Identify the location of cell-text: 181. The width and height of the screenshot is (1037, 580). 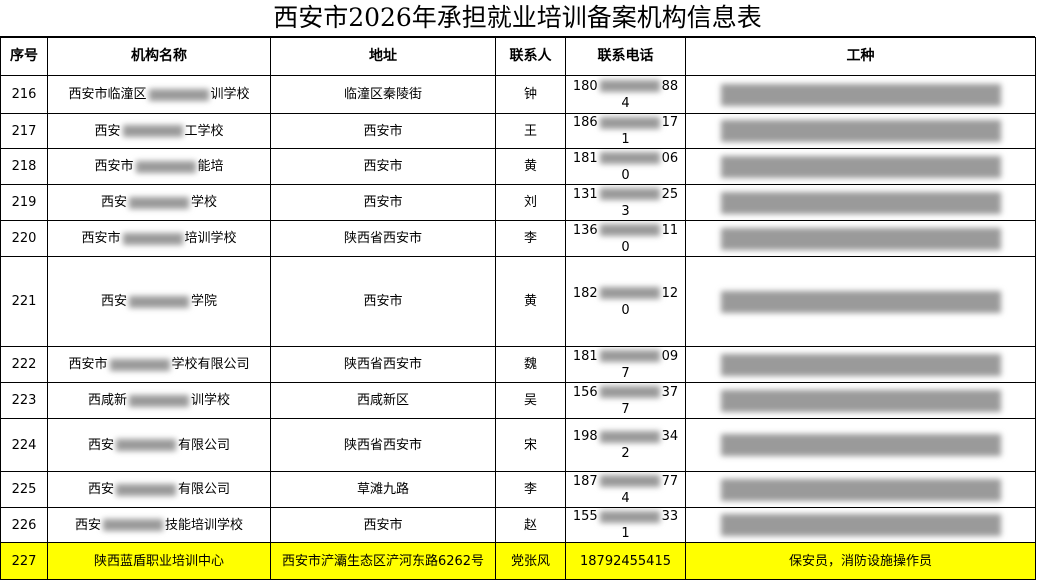
(585, 356).